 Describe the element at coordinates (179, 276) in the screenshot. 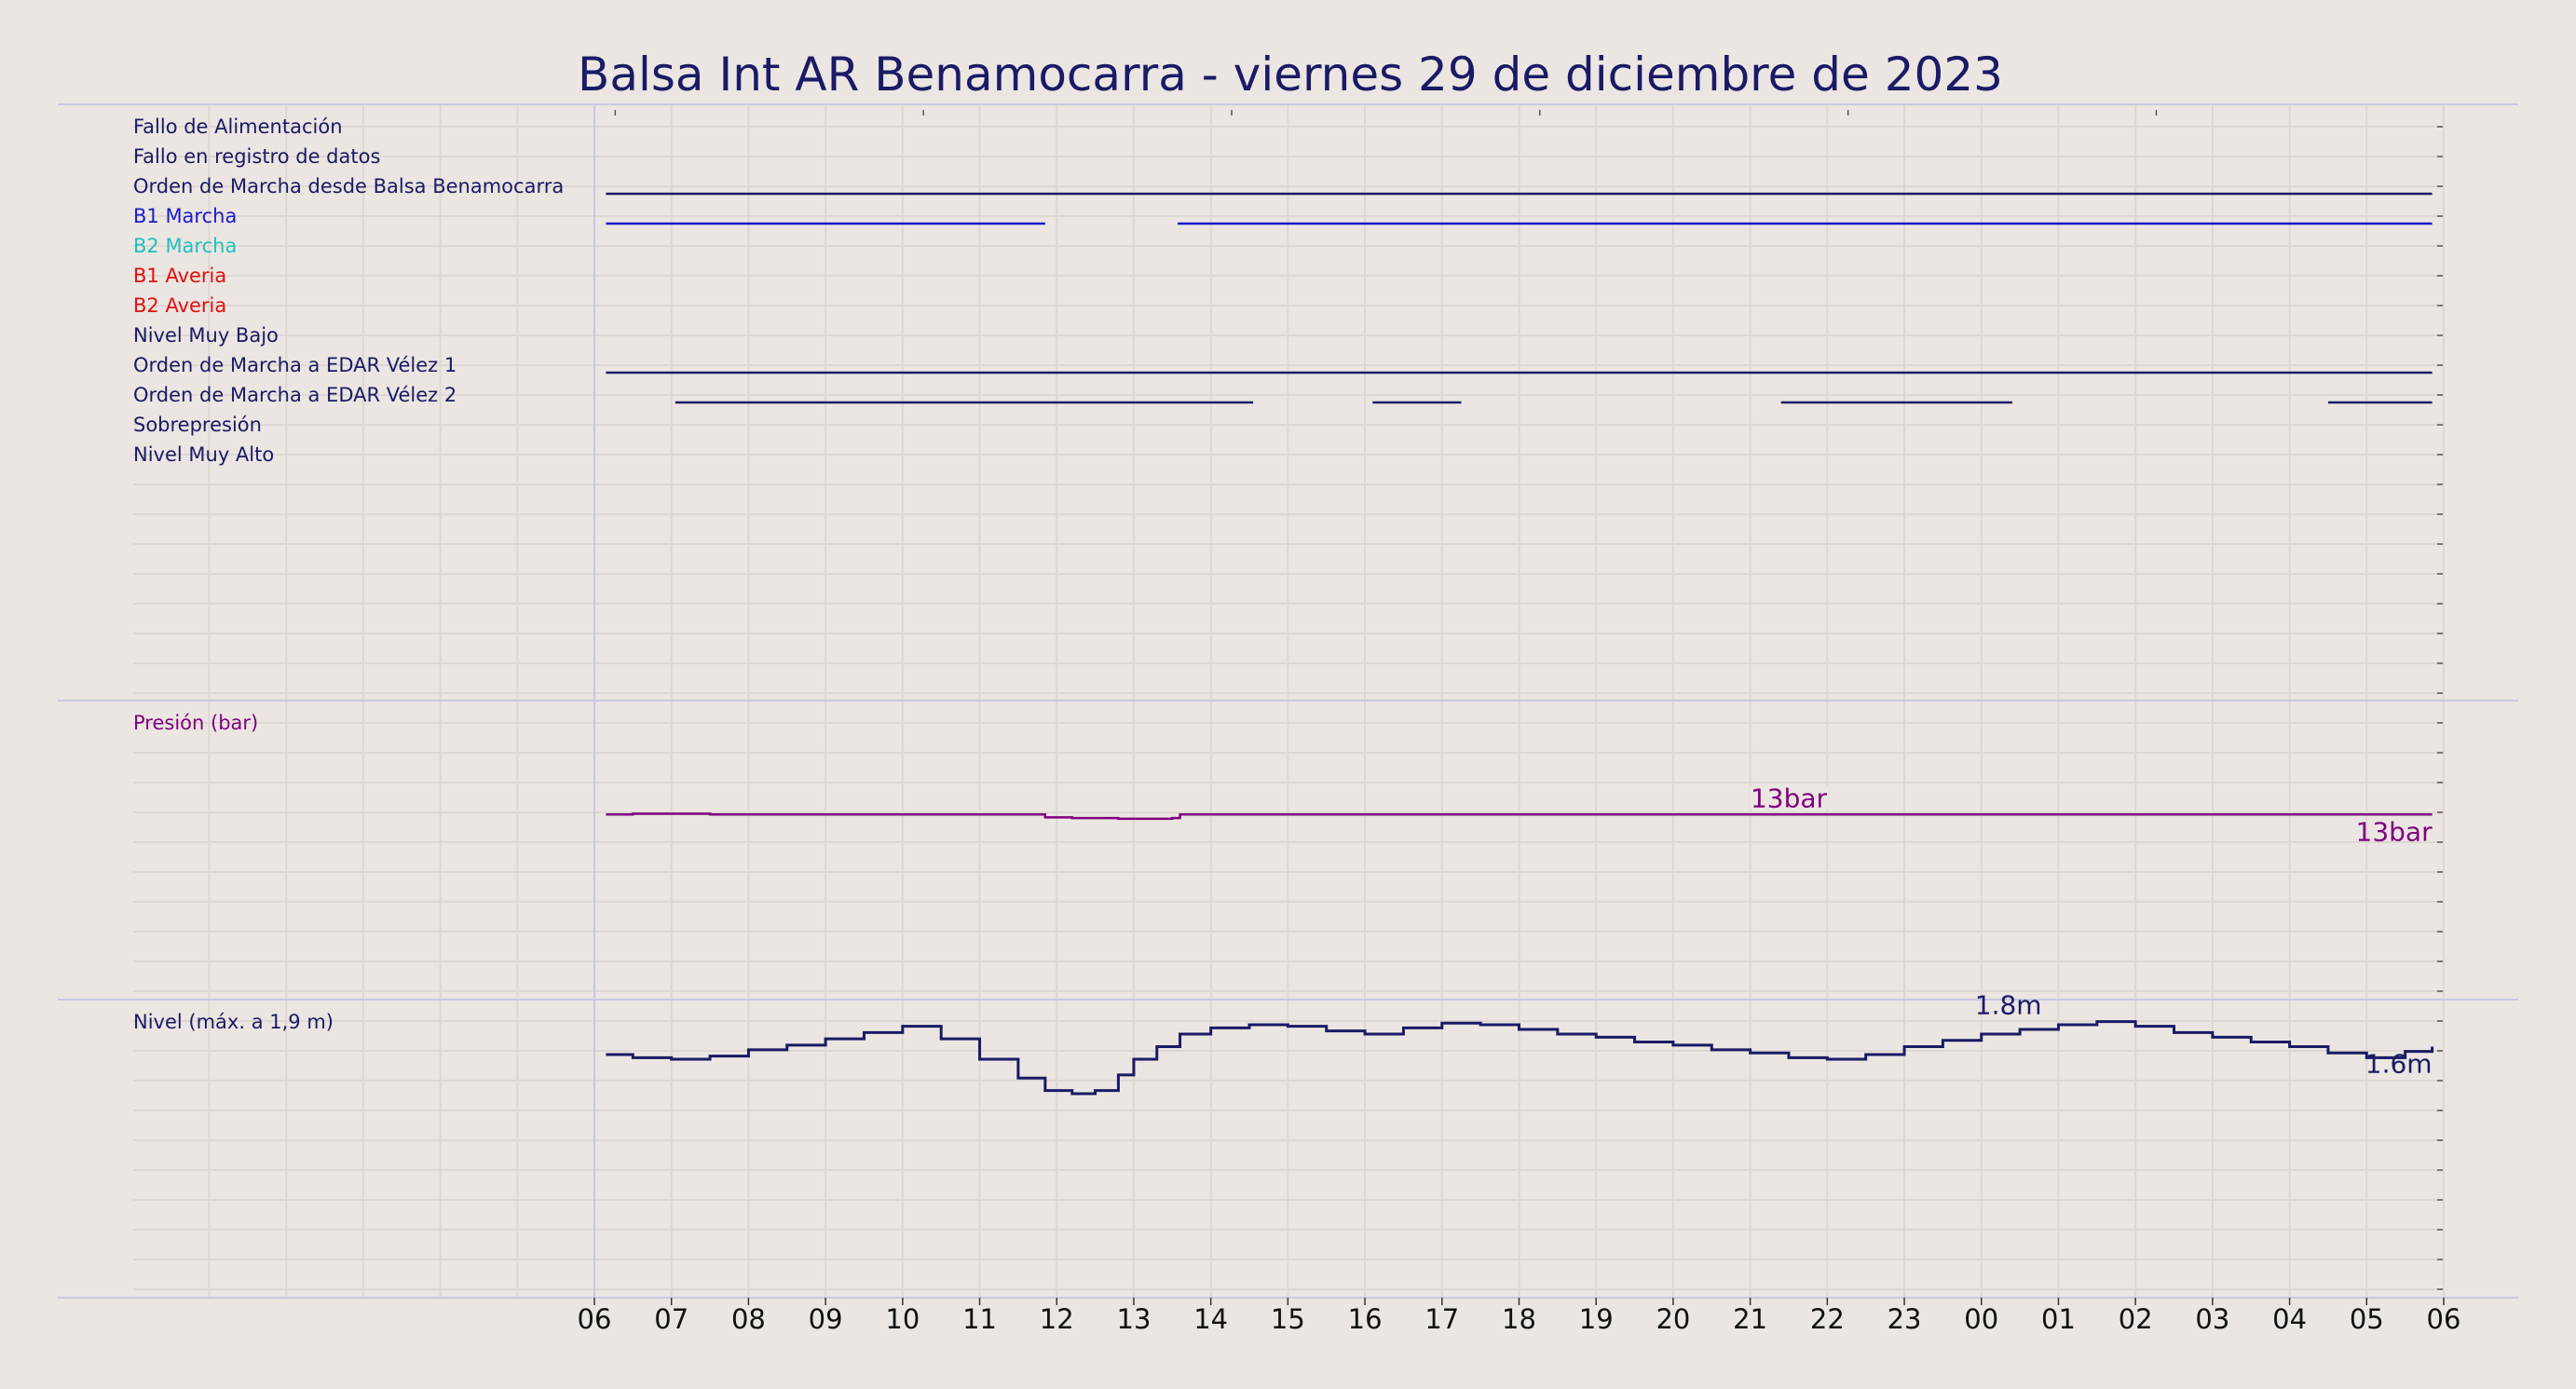

I see `signal-label: B1 Averia` at that location.